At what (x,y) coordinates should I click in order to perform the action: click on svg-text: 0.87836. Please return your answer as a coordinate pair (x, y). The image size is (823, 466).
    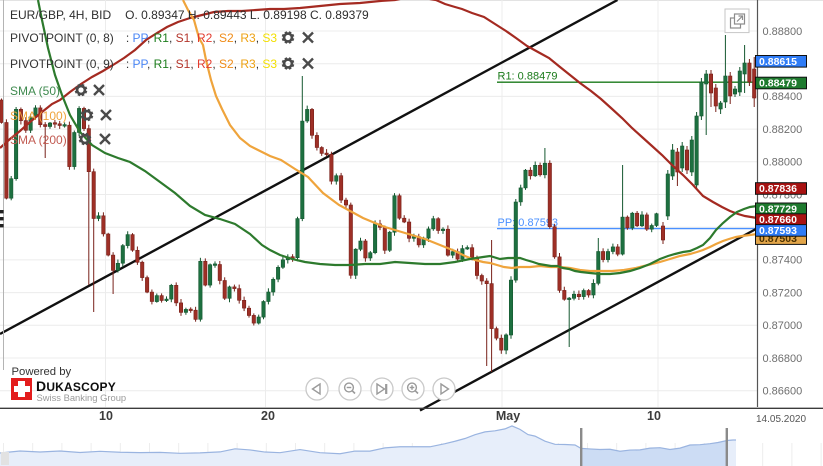
    Looking at the image, I should click on (778, 189).